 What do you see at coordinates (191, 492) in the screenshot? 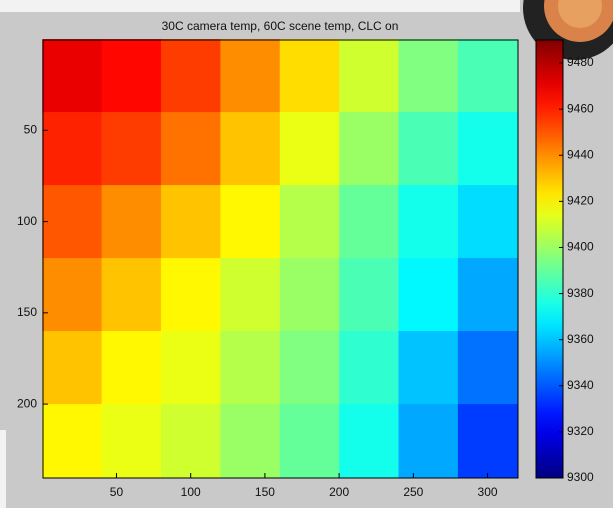
I see `x-tick-label: 100` at bounding box center [191, 492].